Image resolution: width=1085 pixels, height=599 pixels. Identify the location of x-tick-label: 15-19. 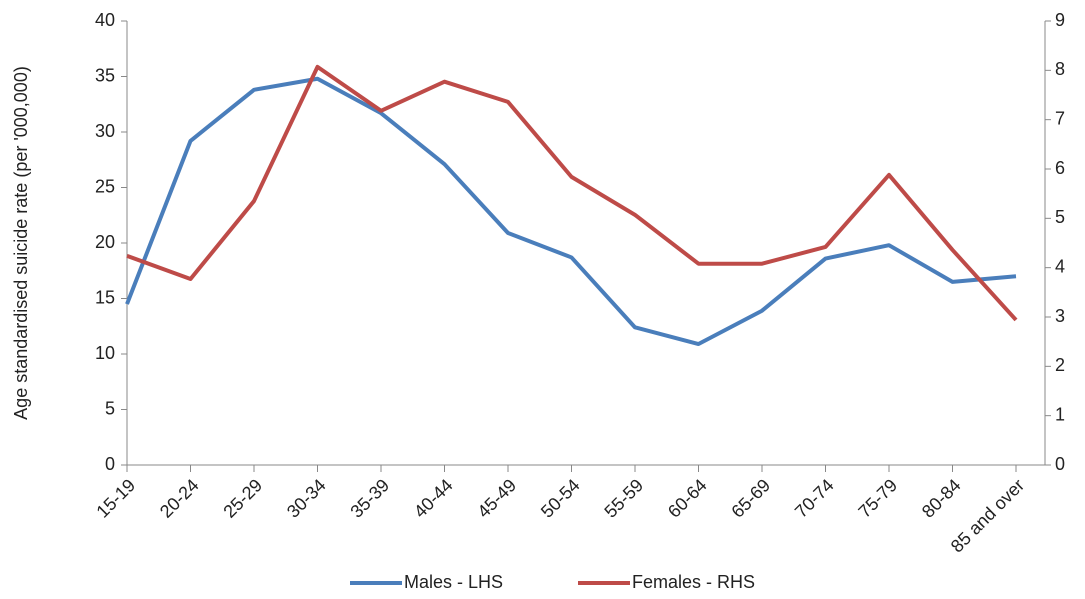
(115, 498).